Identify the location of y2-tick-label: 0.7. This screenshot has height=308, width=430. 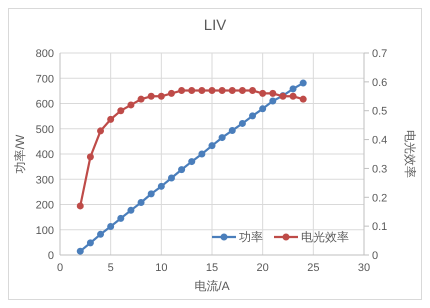
(380, 54).